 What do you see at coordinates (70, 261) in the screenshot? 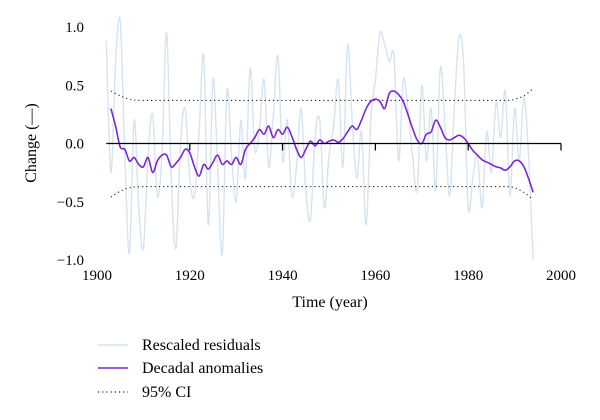
I see `y-tick-label: −1.0` at bounding box center [70, 261].